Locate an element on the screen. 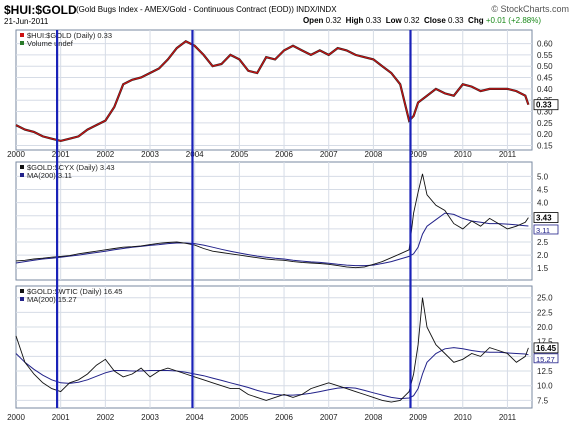 This screenshot has height=429, width=575. panel-2-ytick: 4.0 is located at coordinates (543, 203).